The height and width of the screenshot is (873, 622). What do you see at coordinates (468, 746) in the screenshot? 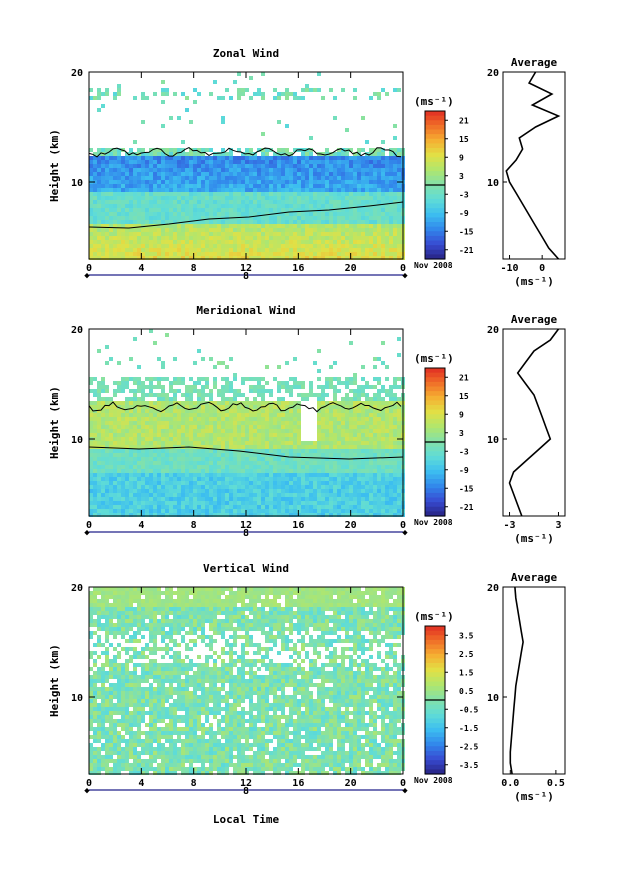
I see `colorbar-tick-label: -2.5` at bounding box center [468, 746].